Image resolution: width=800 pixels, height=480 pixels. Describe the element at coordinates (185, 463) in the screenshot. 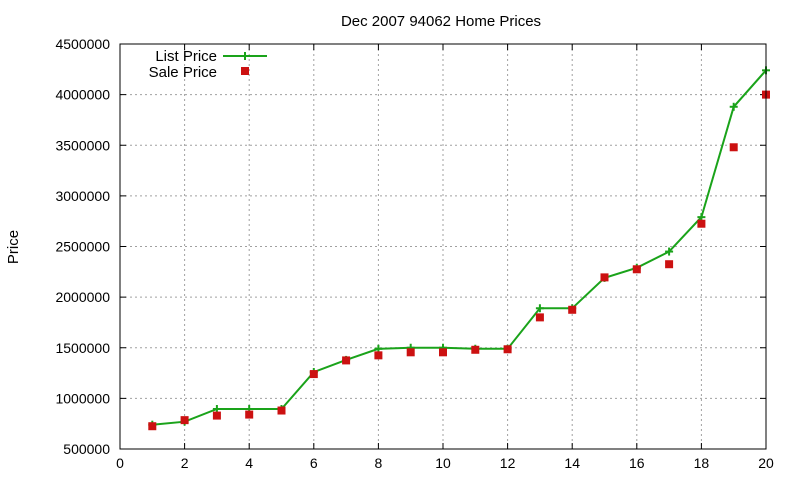

I see `x-tick-label: 2` at that location.